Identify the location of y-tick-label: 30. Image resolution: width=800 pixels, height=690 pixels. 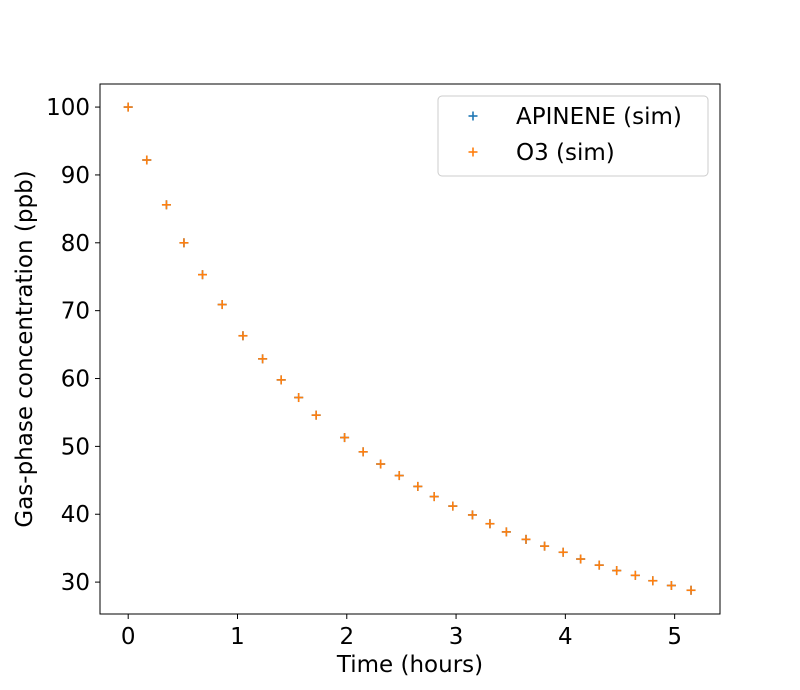
(75, 583).